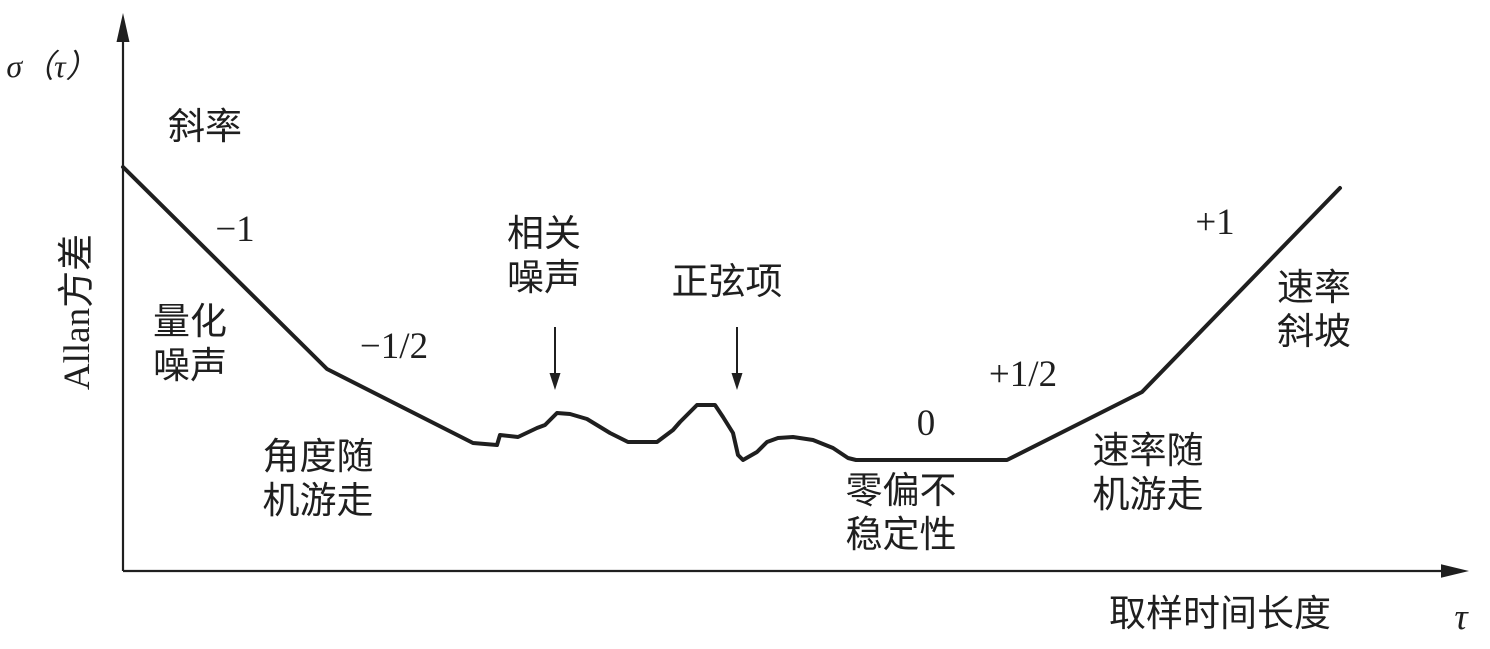 The image size is (1490, 649). I want to click on region-bias-instability: 零偏不 稳定性, so click(901, 514).